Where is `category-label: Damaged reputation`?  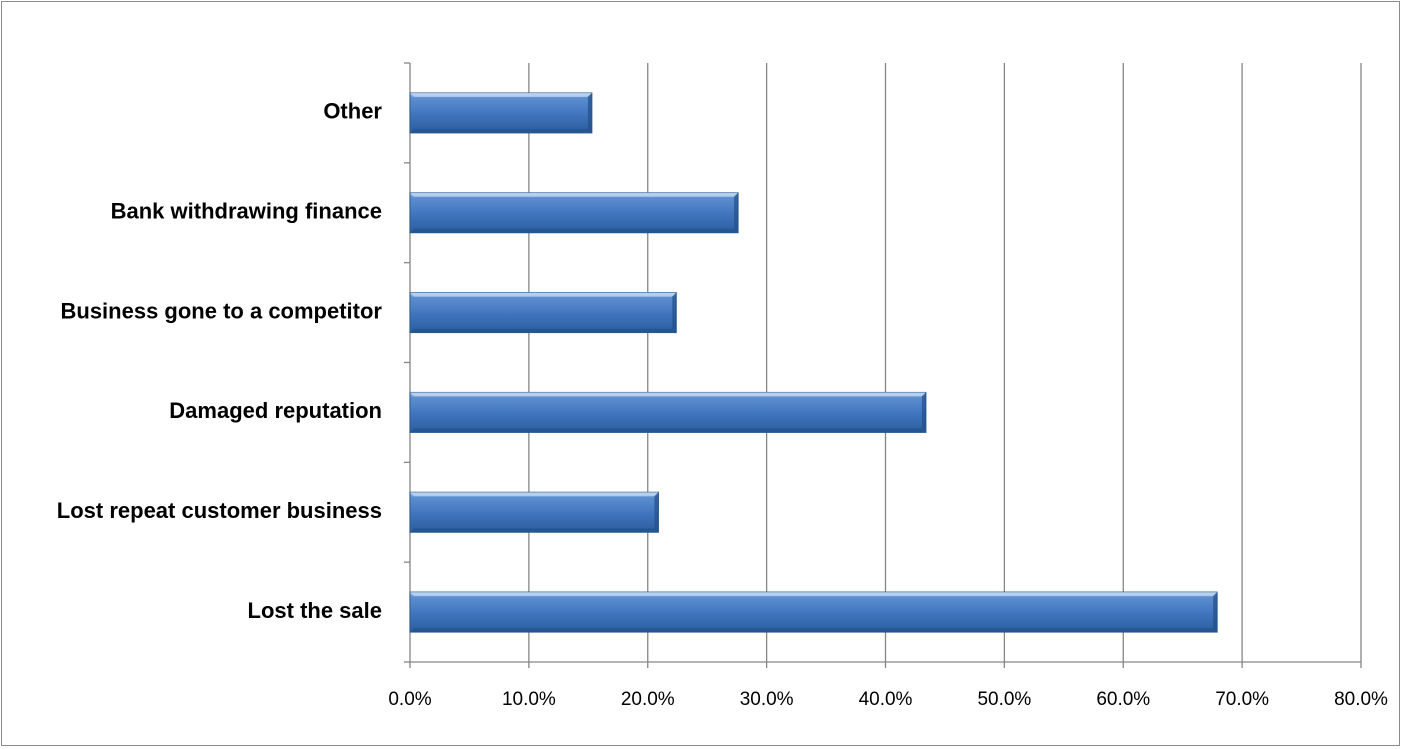 category-label: Damaged reputation is located at coordinates (275, 410).